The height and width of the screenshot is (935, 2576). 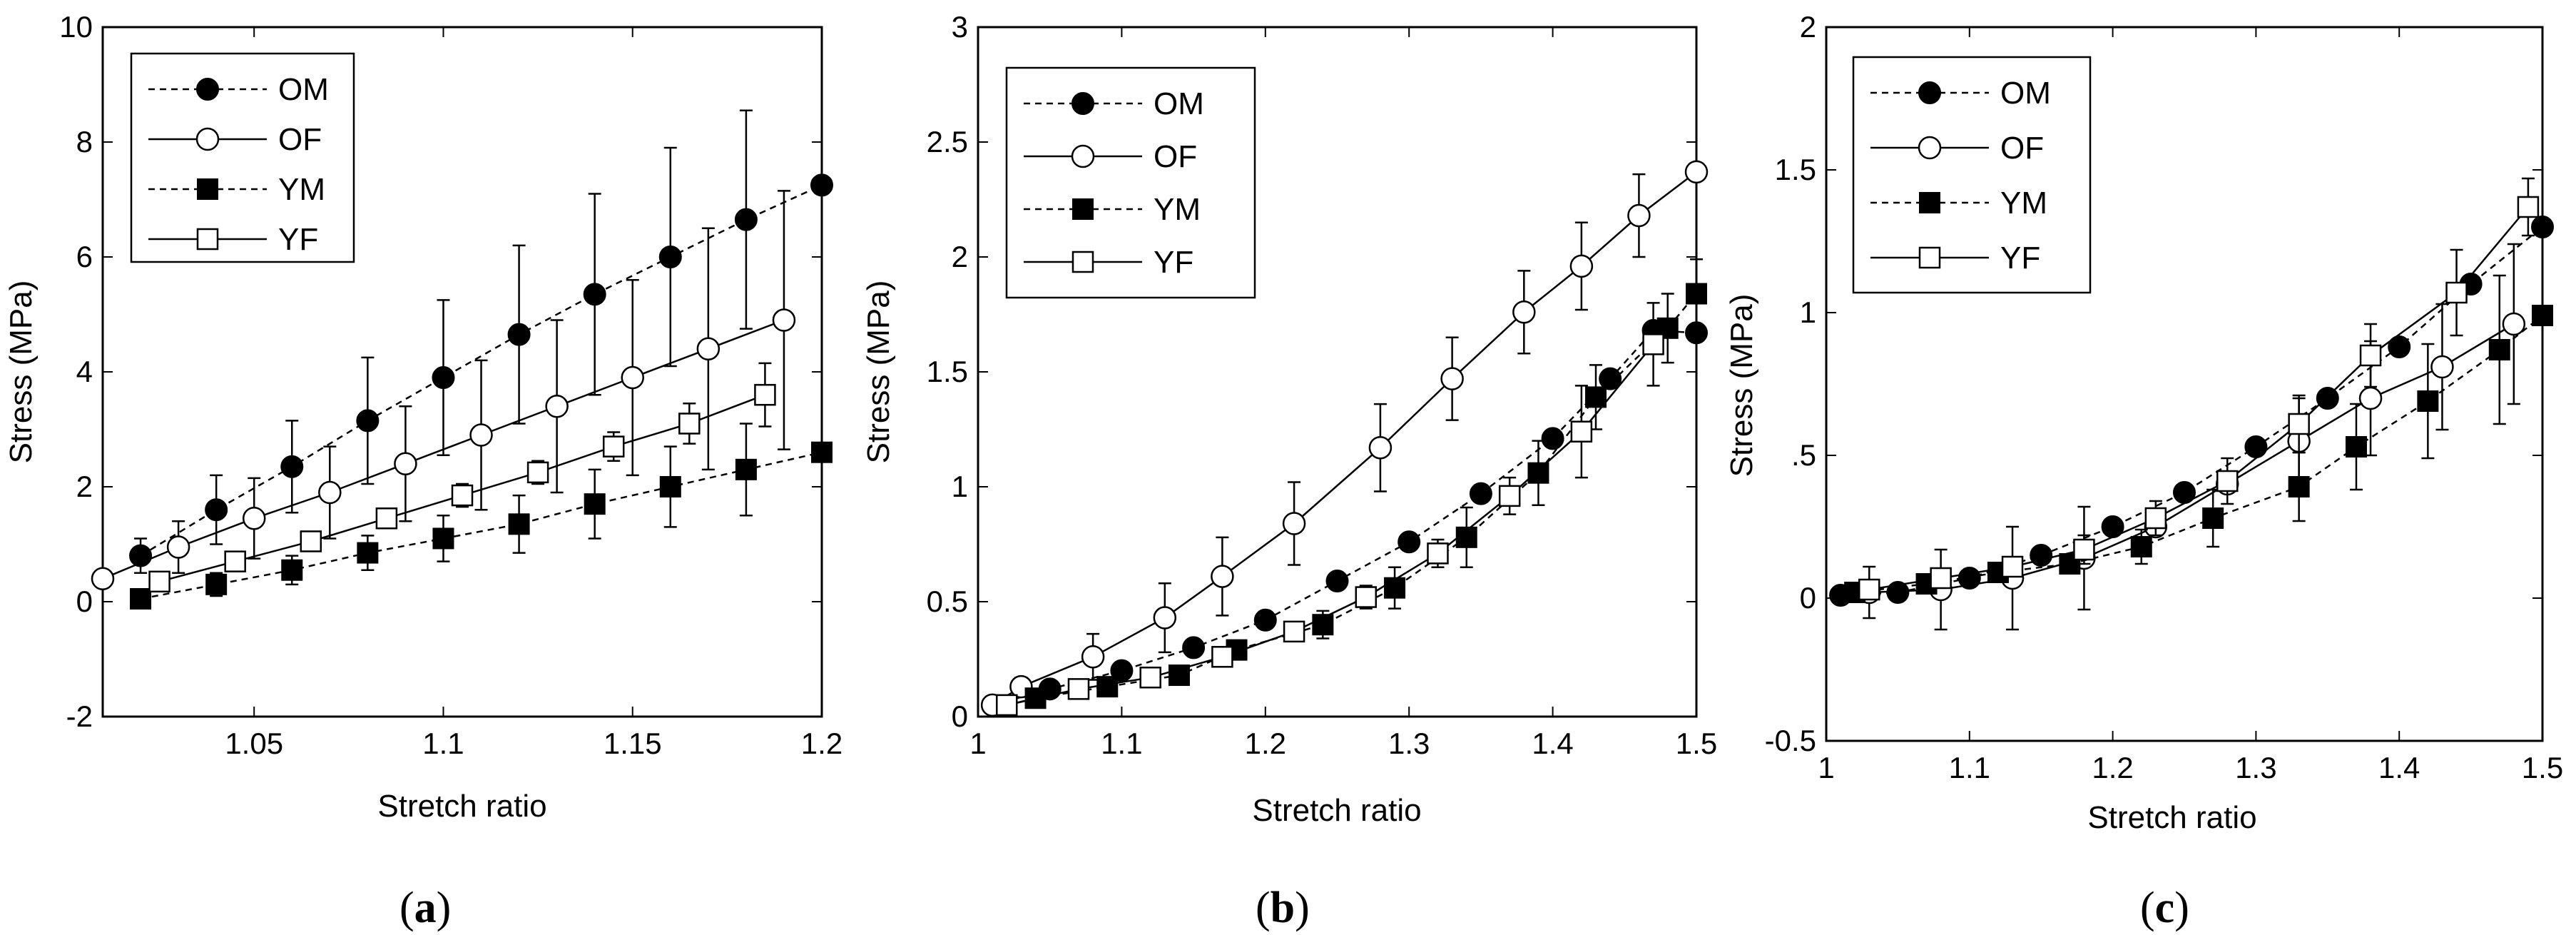 I want to click on series-marks-c, so click(x=2191, y=404).